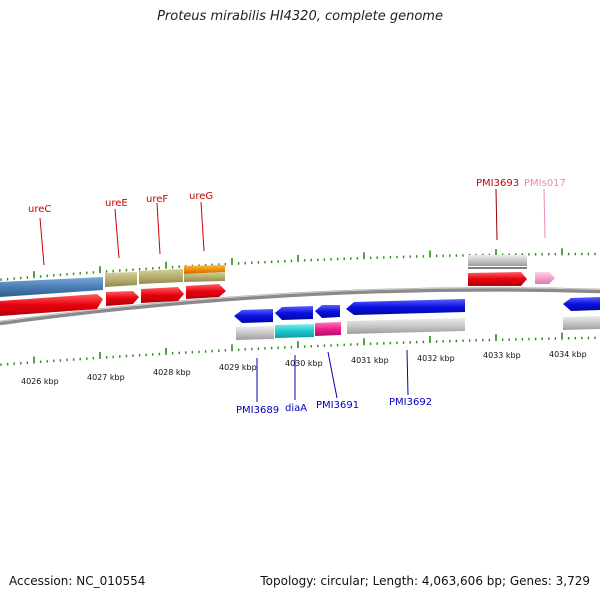 This screenshot has height=600, width=600. What do you see at coordinates (332, 375) in the screenshot?
I see `PMI3691-leader` at bounding box center [332, 375].